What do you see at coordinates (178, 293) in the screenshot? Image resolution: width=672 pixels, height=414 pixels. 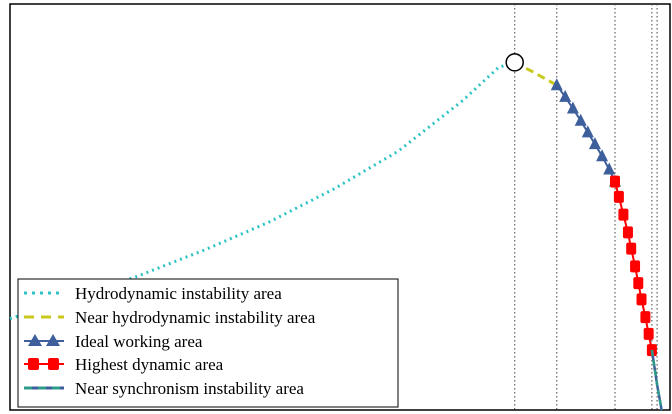 I see `legend-label-hydrodynamic-instability: Hydrodynamic instability area` at bounding box center [178, 293].